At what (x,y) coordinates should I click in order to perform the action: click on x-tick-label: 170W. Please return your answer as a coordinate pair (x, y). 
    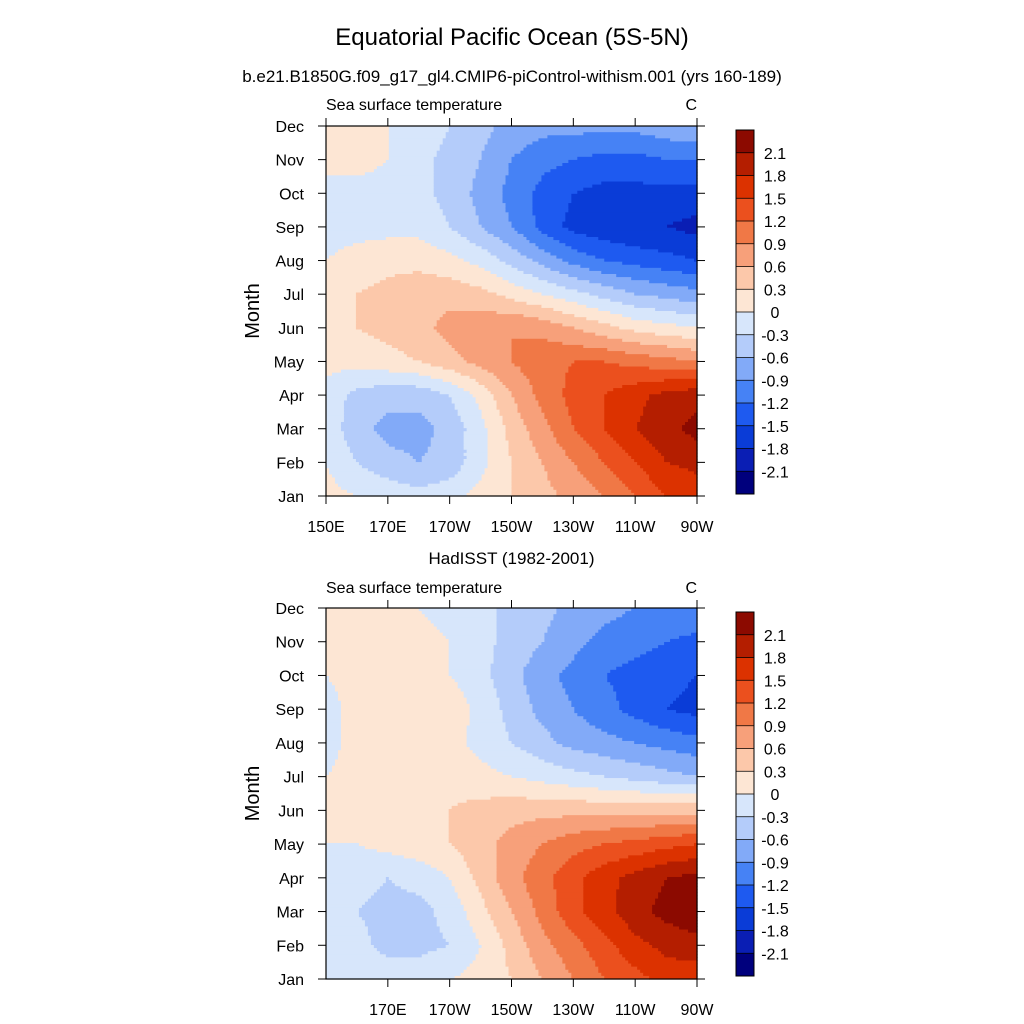
    Looking at the image, I should click on (450, 527).